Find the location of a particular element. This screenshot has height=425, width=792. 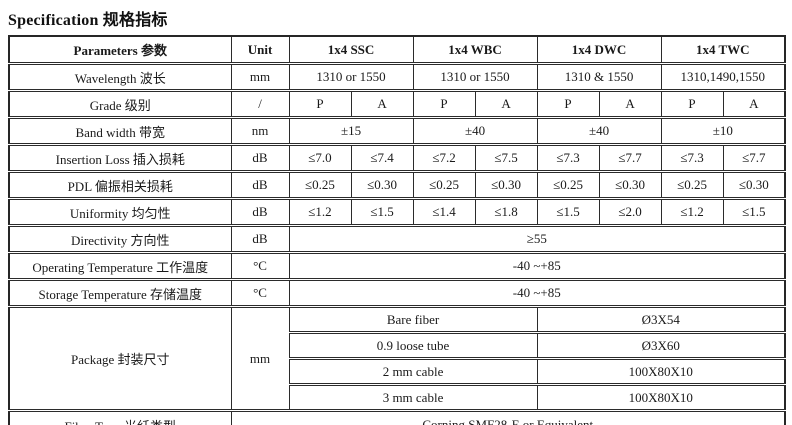

row-storage-temperature: Storage Temperature 存储温度 °C -40 ~+85 is located at coordinates (397, 293).